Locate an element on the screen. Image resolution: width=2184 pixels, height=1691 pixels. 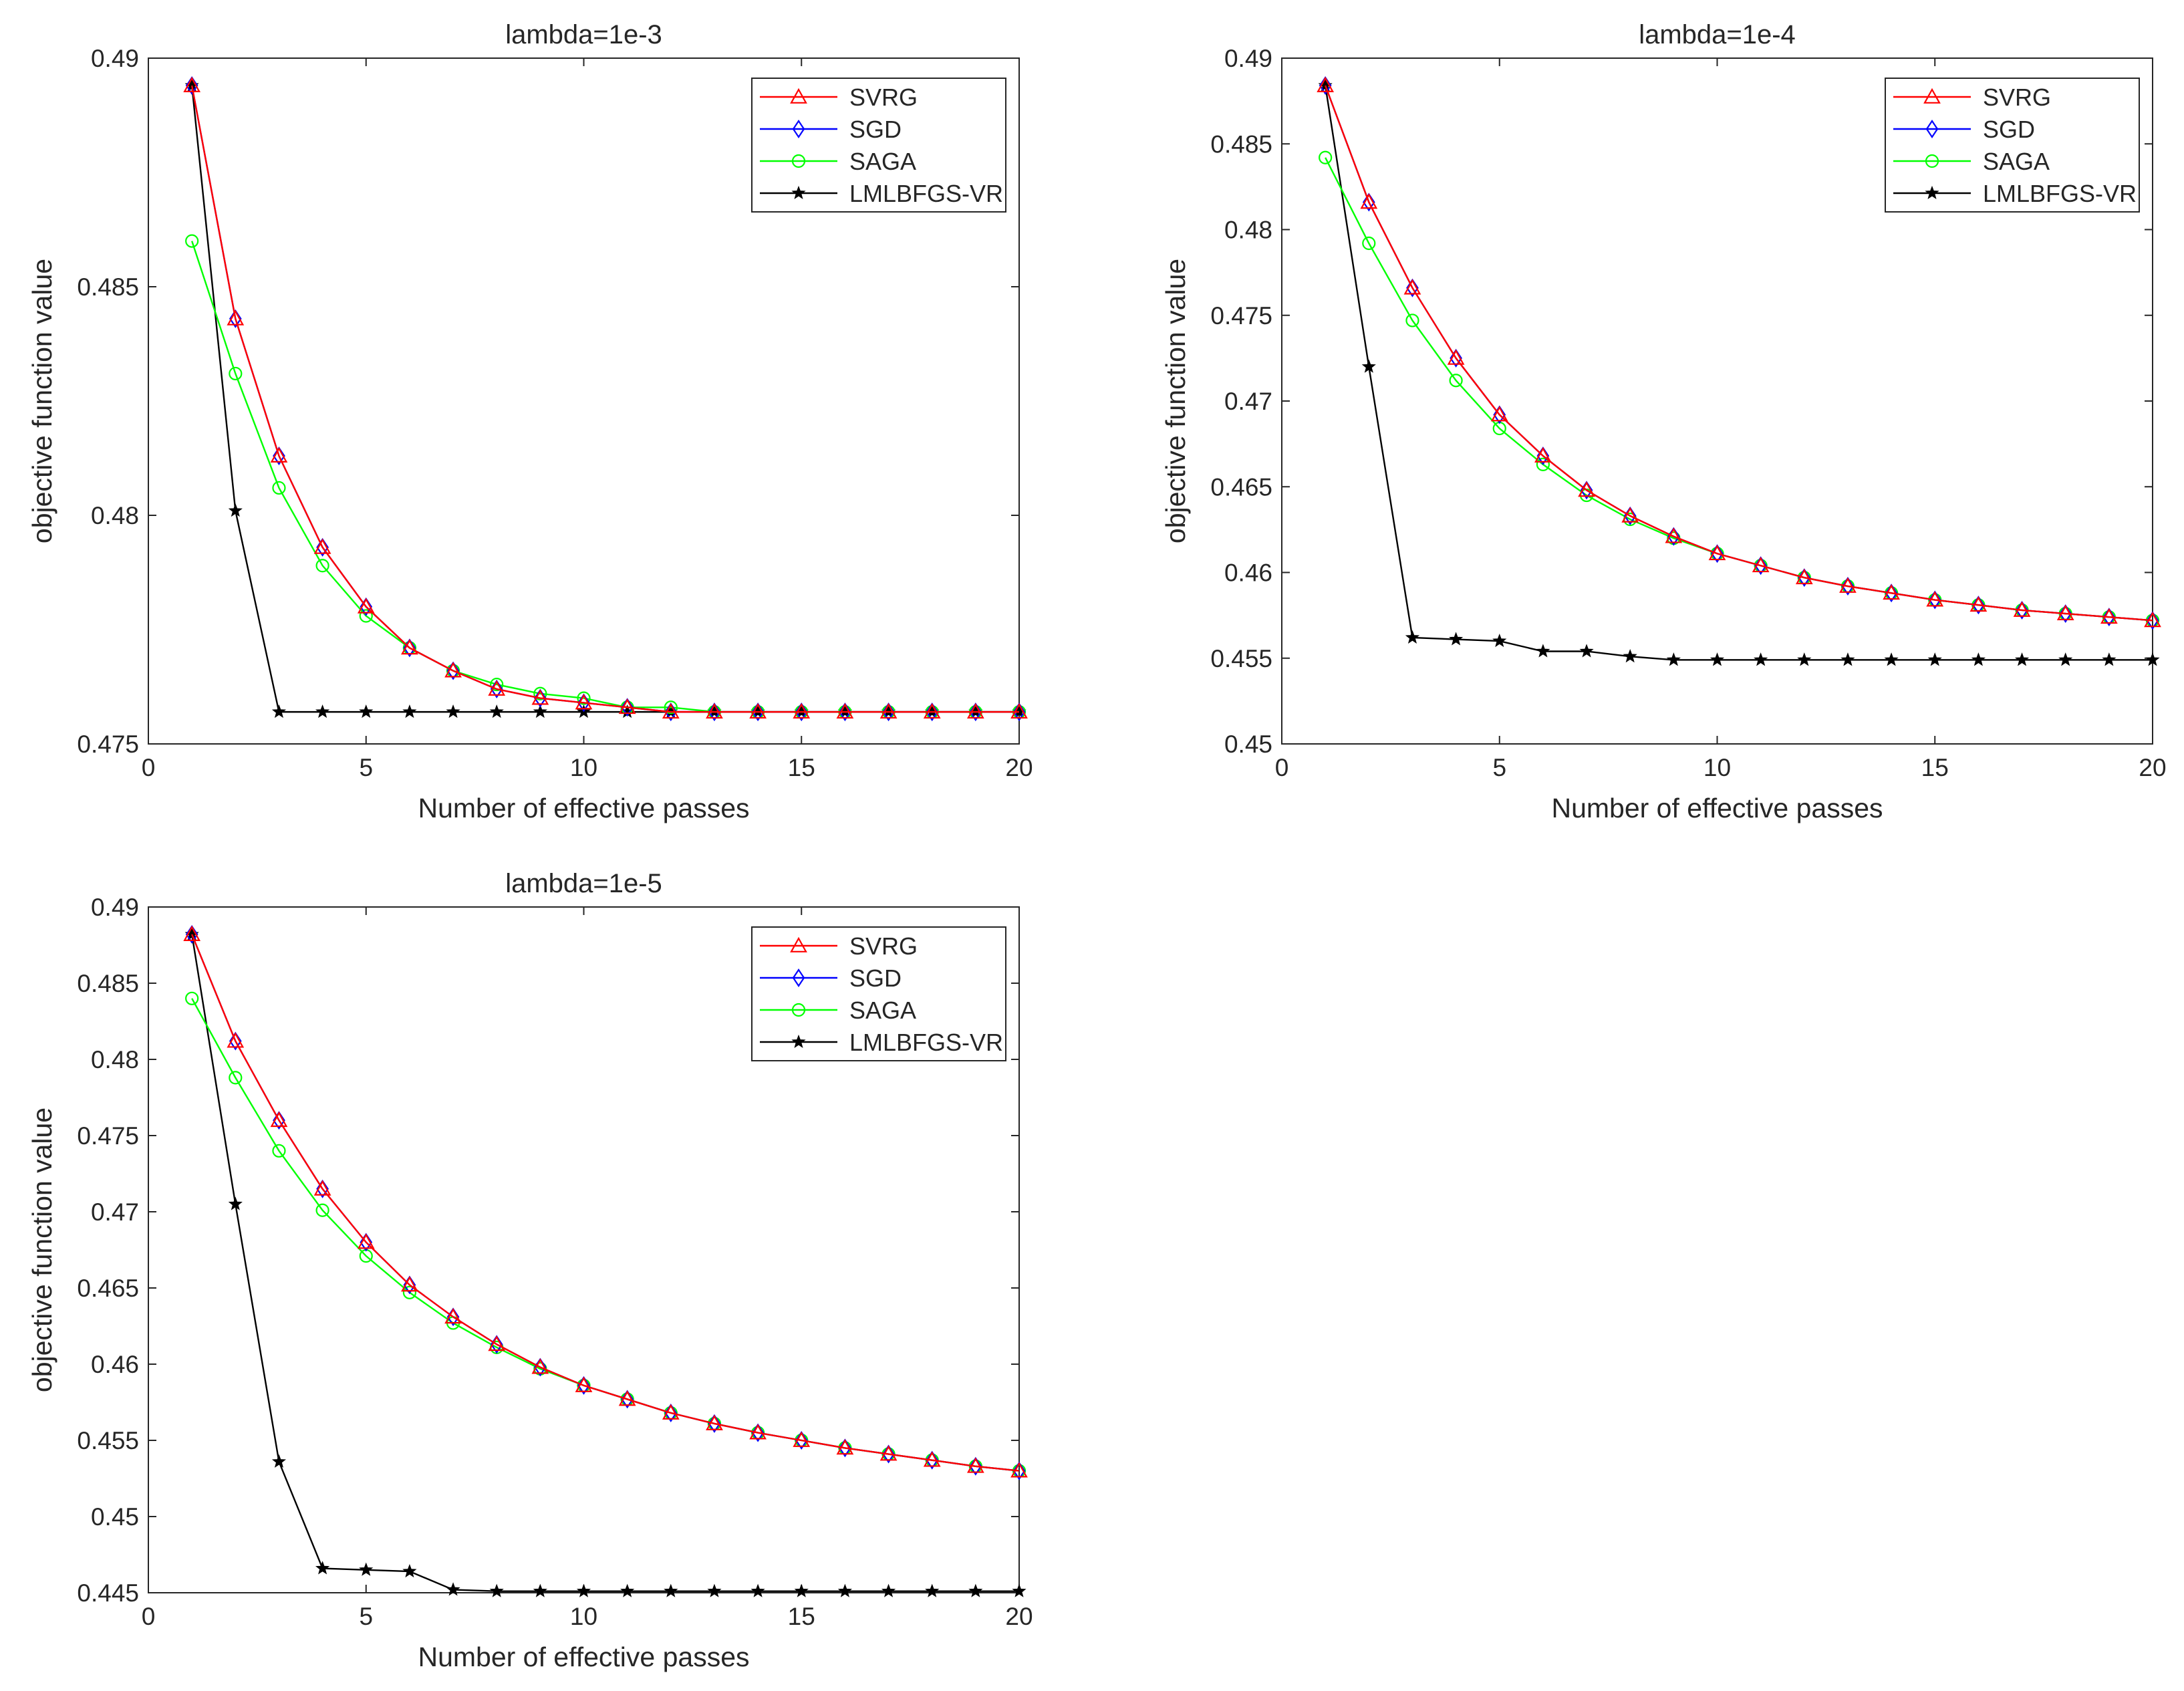
legend-marker is located at coordinates (798, 129).